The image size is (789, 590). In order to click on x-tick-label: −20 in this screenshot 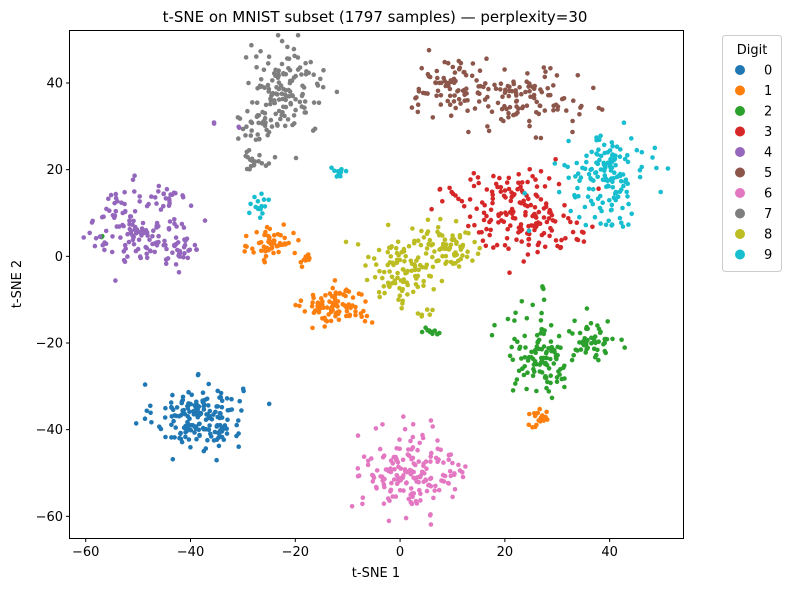, I will do `click(295, 552)`.